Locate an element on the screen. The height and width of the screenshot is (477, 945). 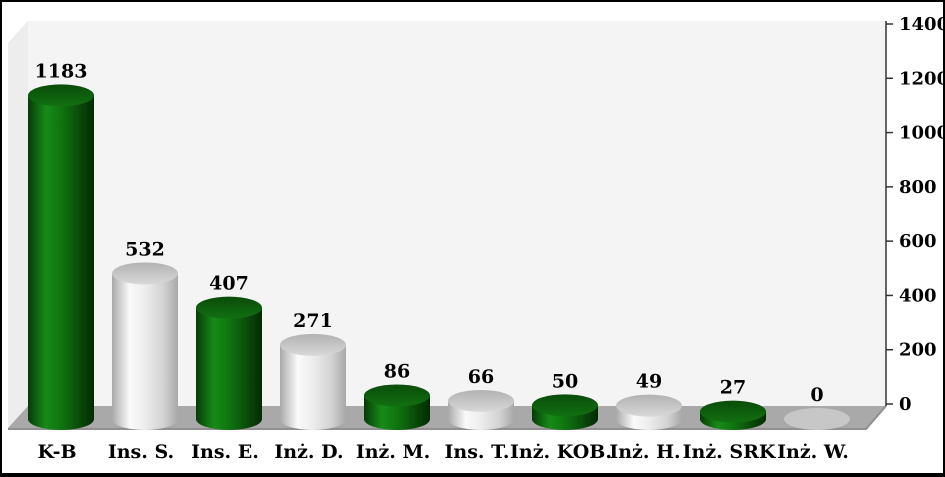
category-label: Ins. E. is located at coordinates (225, 452).